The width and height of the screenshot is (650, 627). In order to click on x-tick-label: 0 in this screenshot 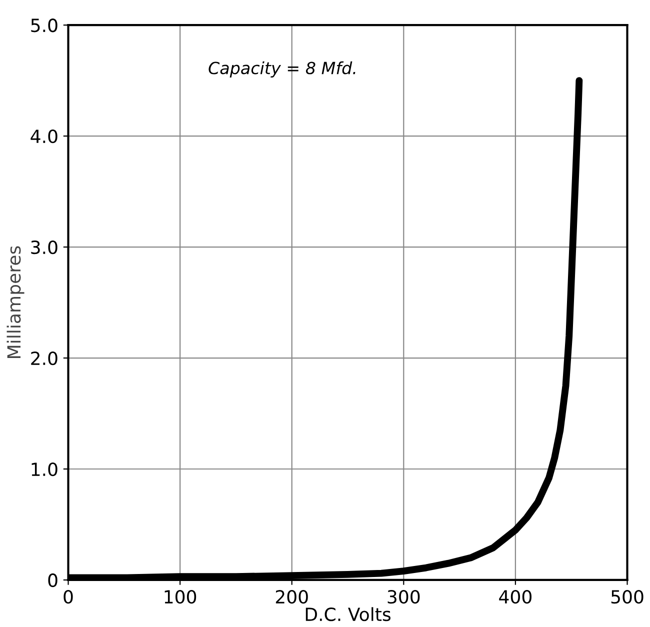, I will do `click(68, 597)`.